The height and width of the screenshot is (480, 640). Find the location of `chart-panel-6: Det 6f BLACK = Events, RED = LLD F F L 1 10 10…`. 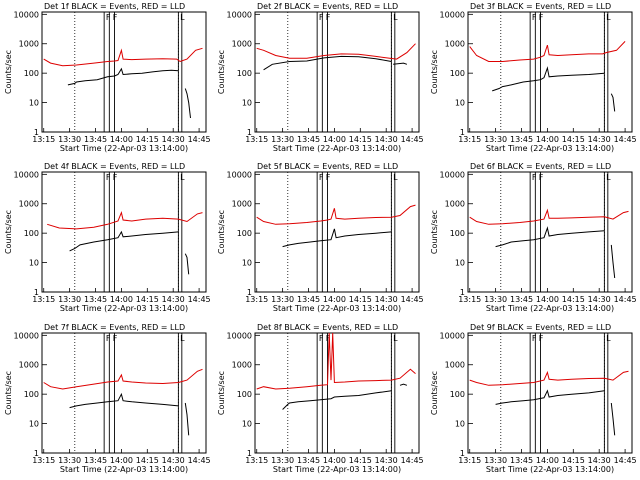

chart-panel-6: Det 6f BLACK = Events, RED = LLD F F L 1 10 10… is located at coordinates (533, 237).